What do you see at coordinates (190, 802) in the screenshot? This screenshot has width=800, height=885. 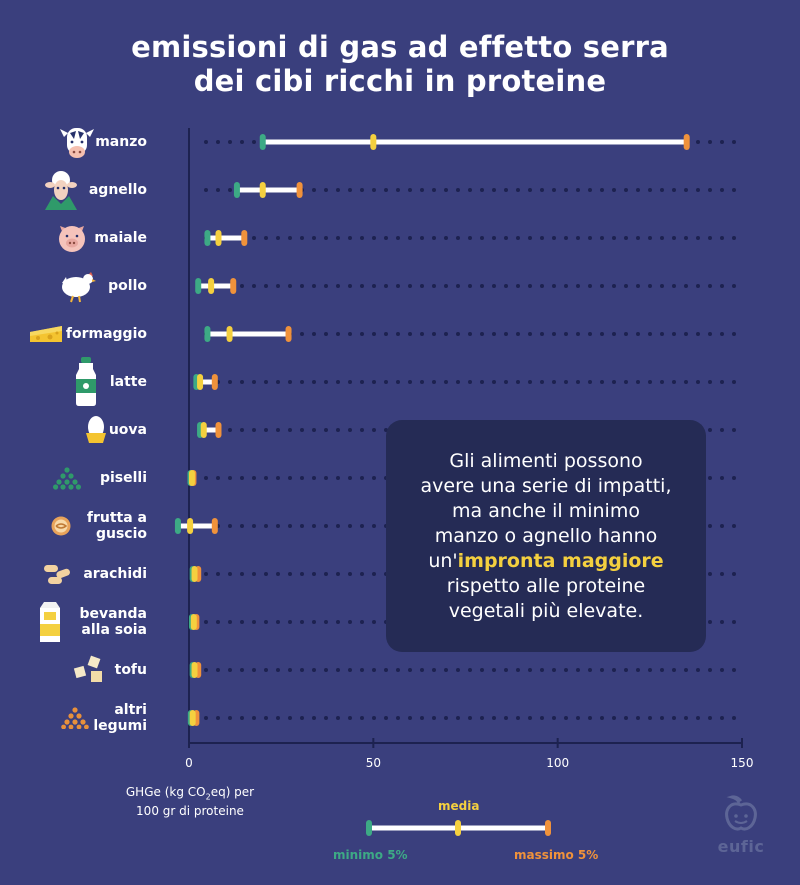 I see `axis-unit-label: GHGe (kg CO2eq) per 100 gr di proteine` at bounding box center [190, 802].